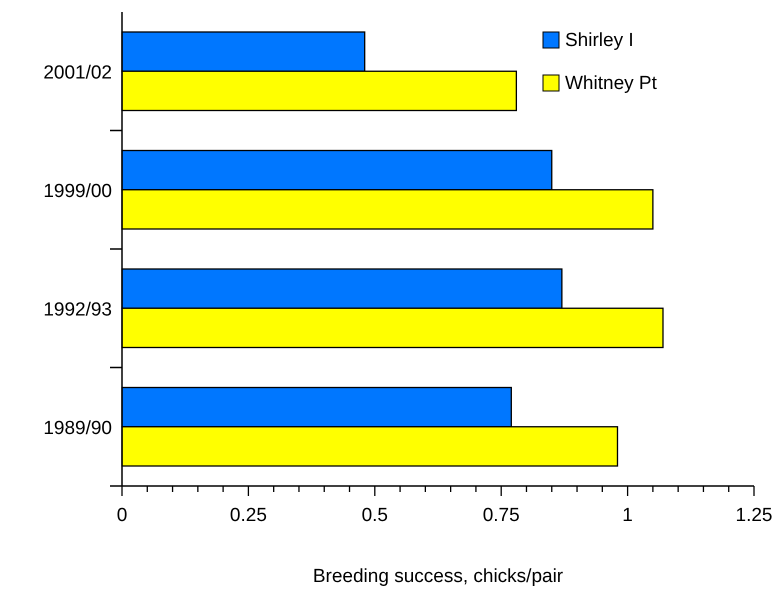 The image size is (783, 596). What do you see at coordinates (77, 309) in the screenshot?
I see `y-tick-label: 1992/93` at bounding box center [77, 309].